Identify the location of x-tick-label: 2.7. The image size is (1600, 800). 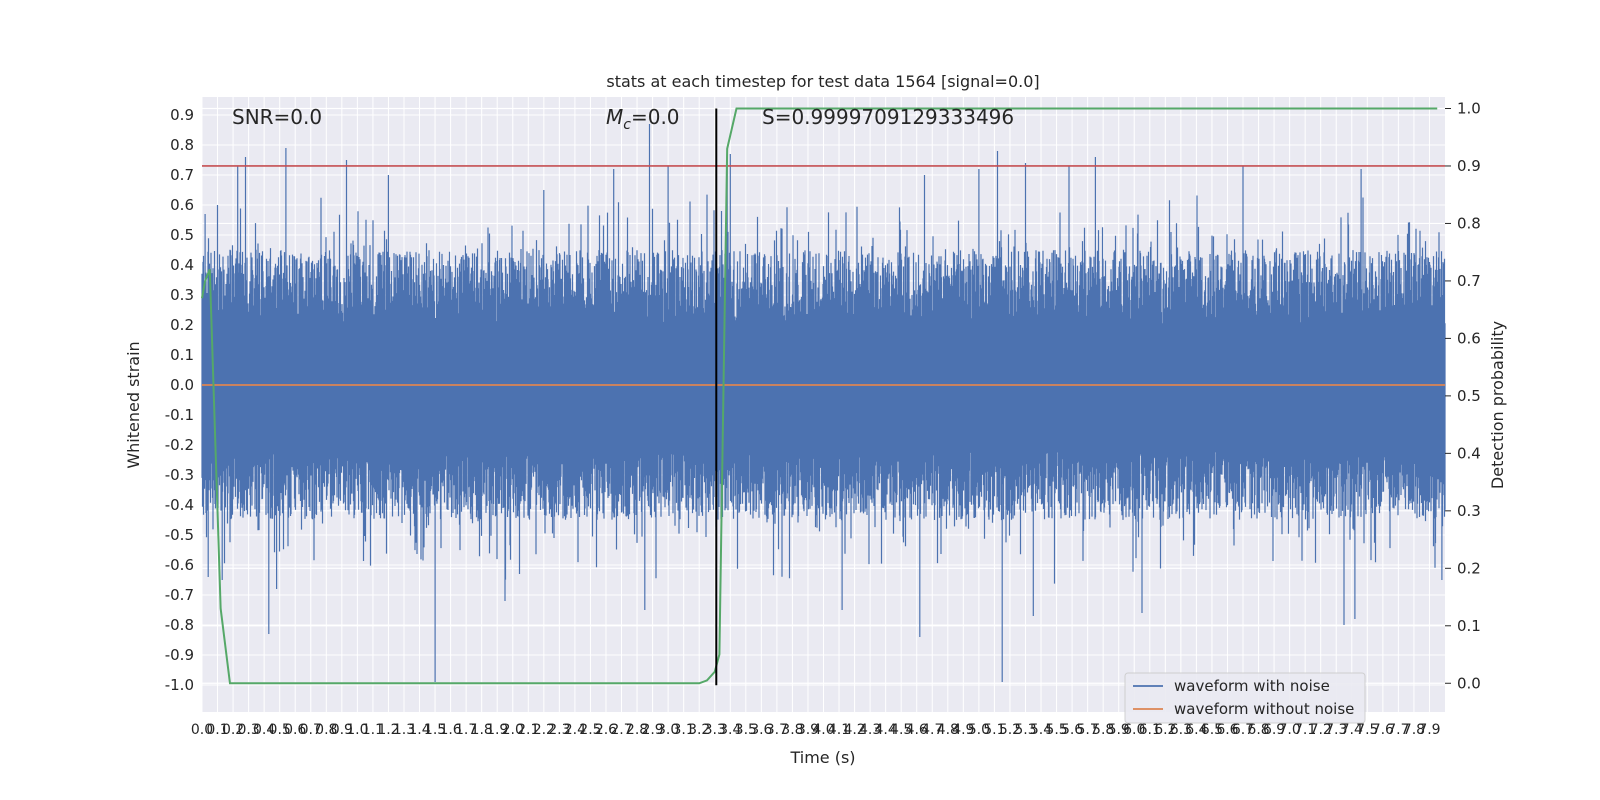
(621, 730).